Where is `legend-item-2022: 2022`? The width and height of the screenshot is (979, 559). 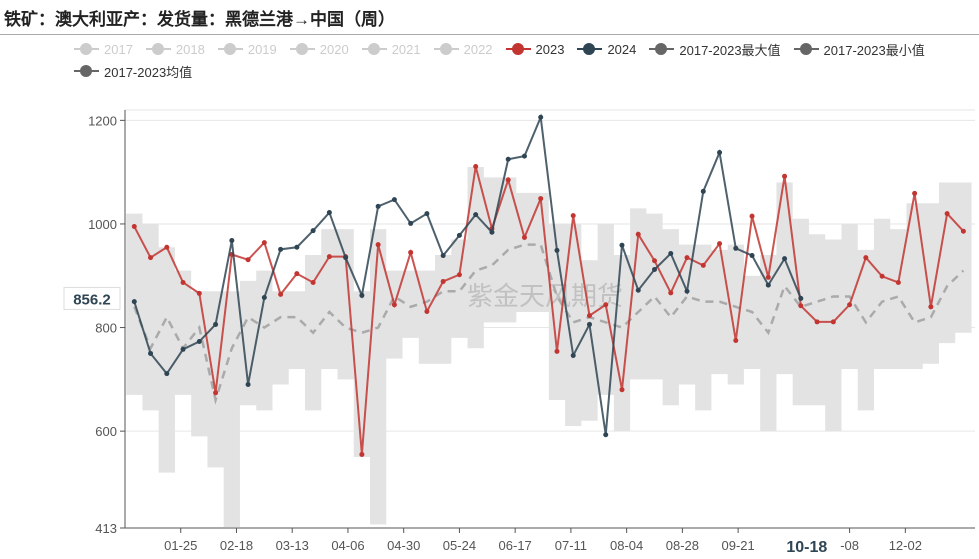
legend-item-2022: 2022 is located at coordinates (463, 49).